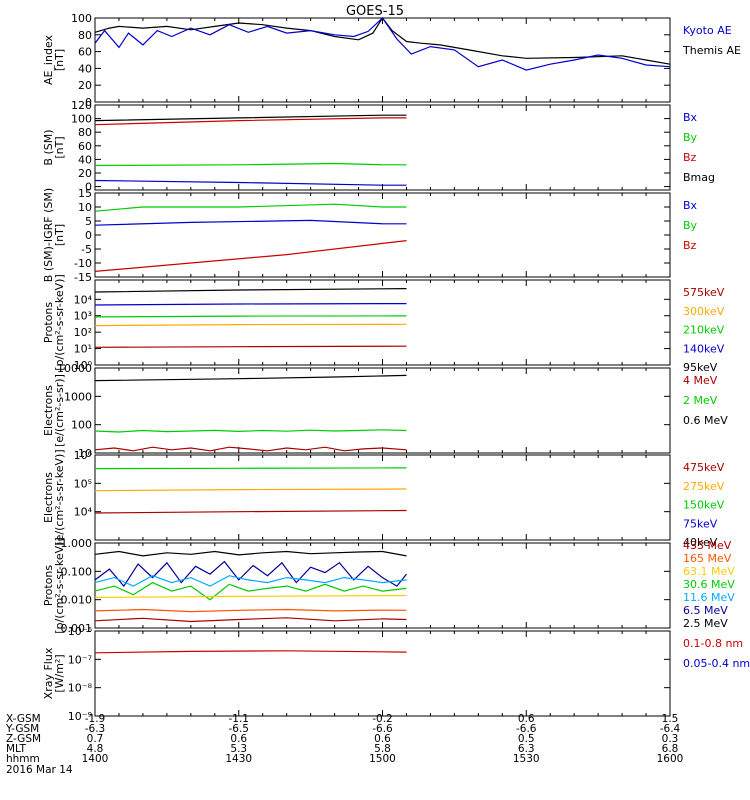 The image size is (750, 800). What do you see at coordinates (705, 610) in the screenshot?
I see `legend-label: 6.5 MeV` at bounding box center [705, 610].